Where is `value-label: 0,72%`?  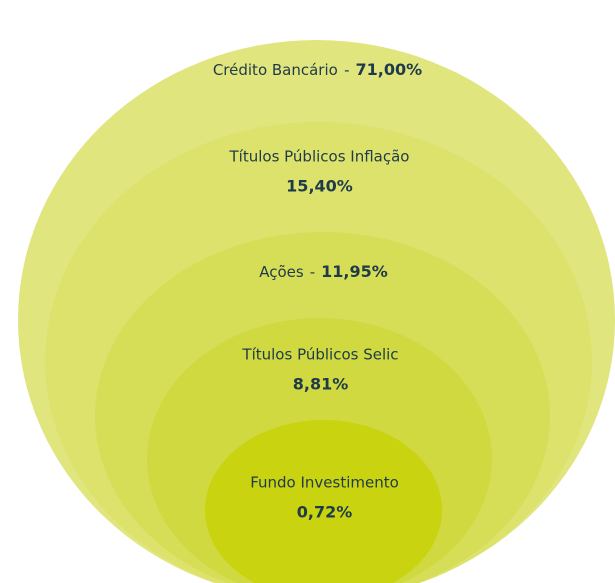 value-label: 0,72% is located at coordinates (325, 512).